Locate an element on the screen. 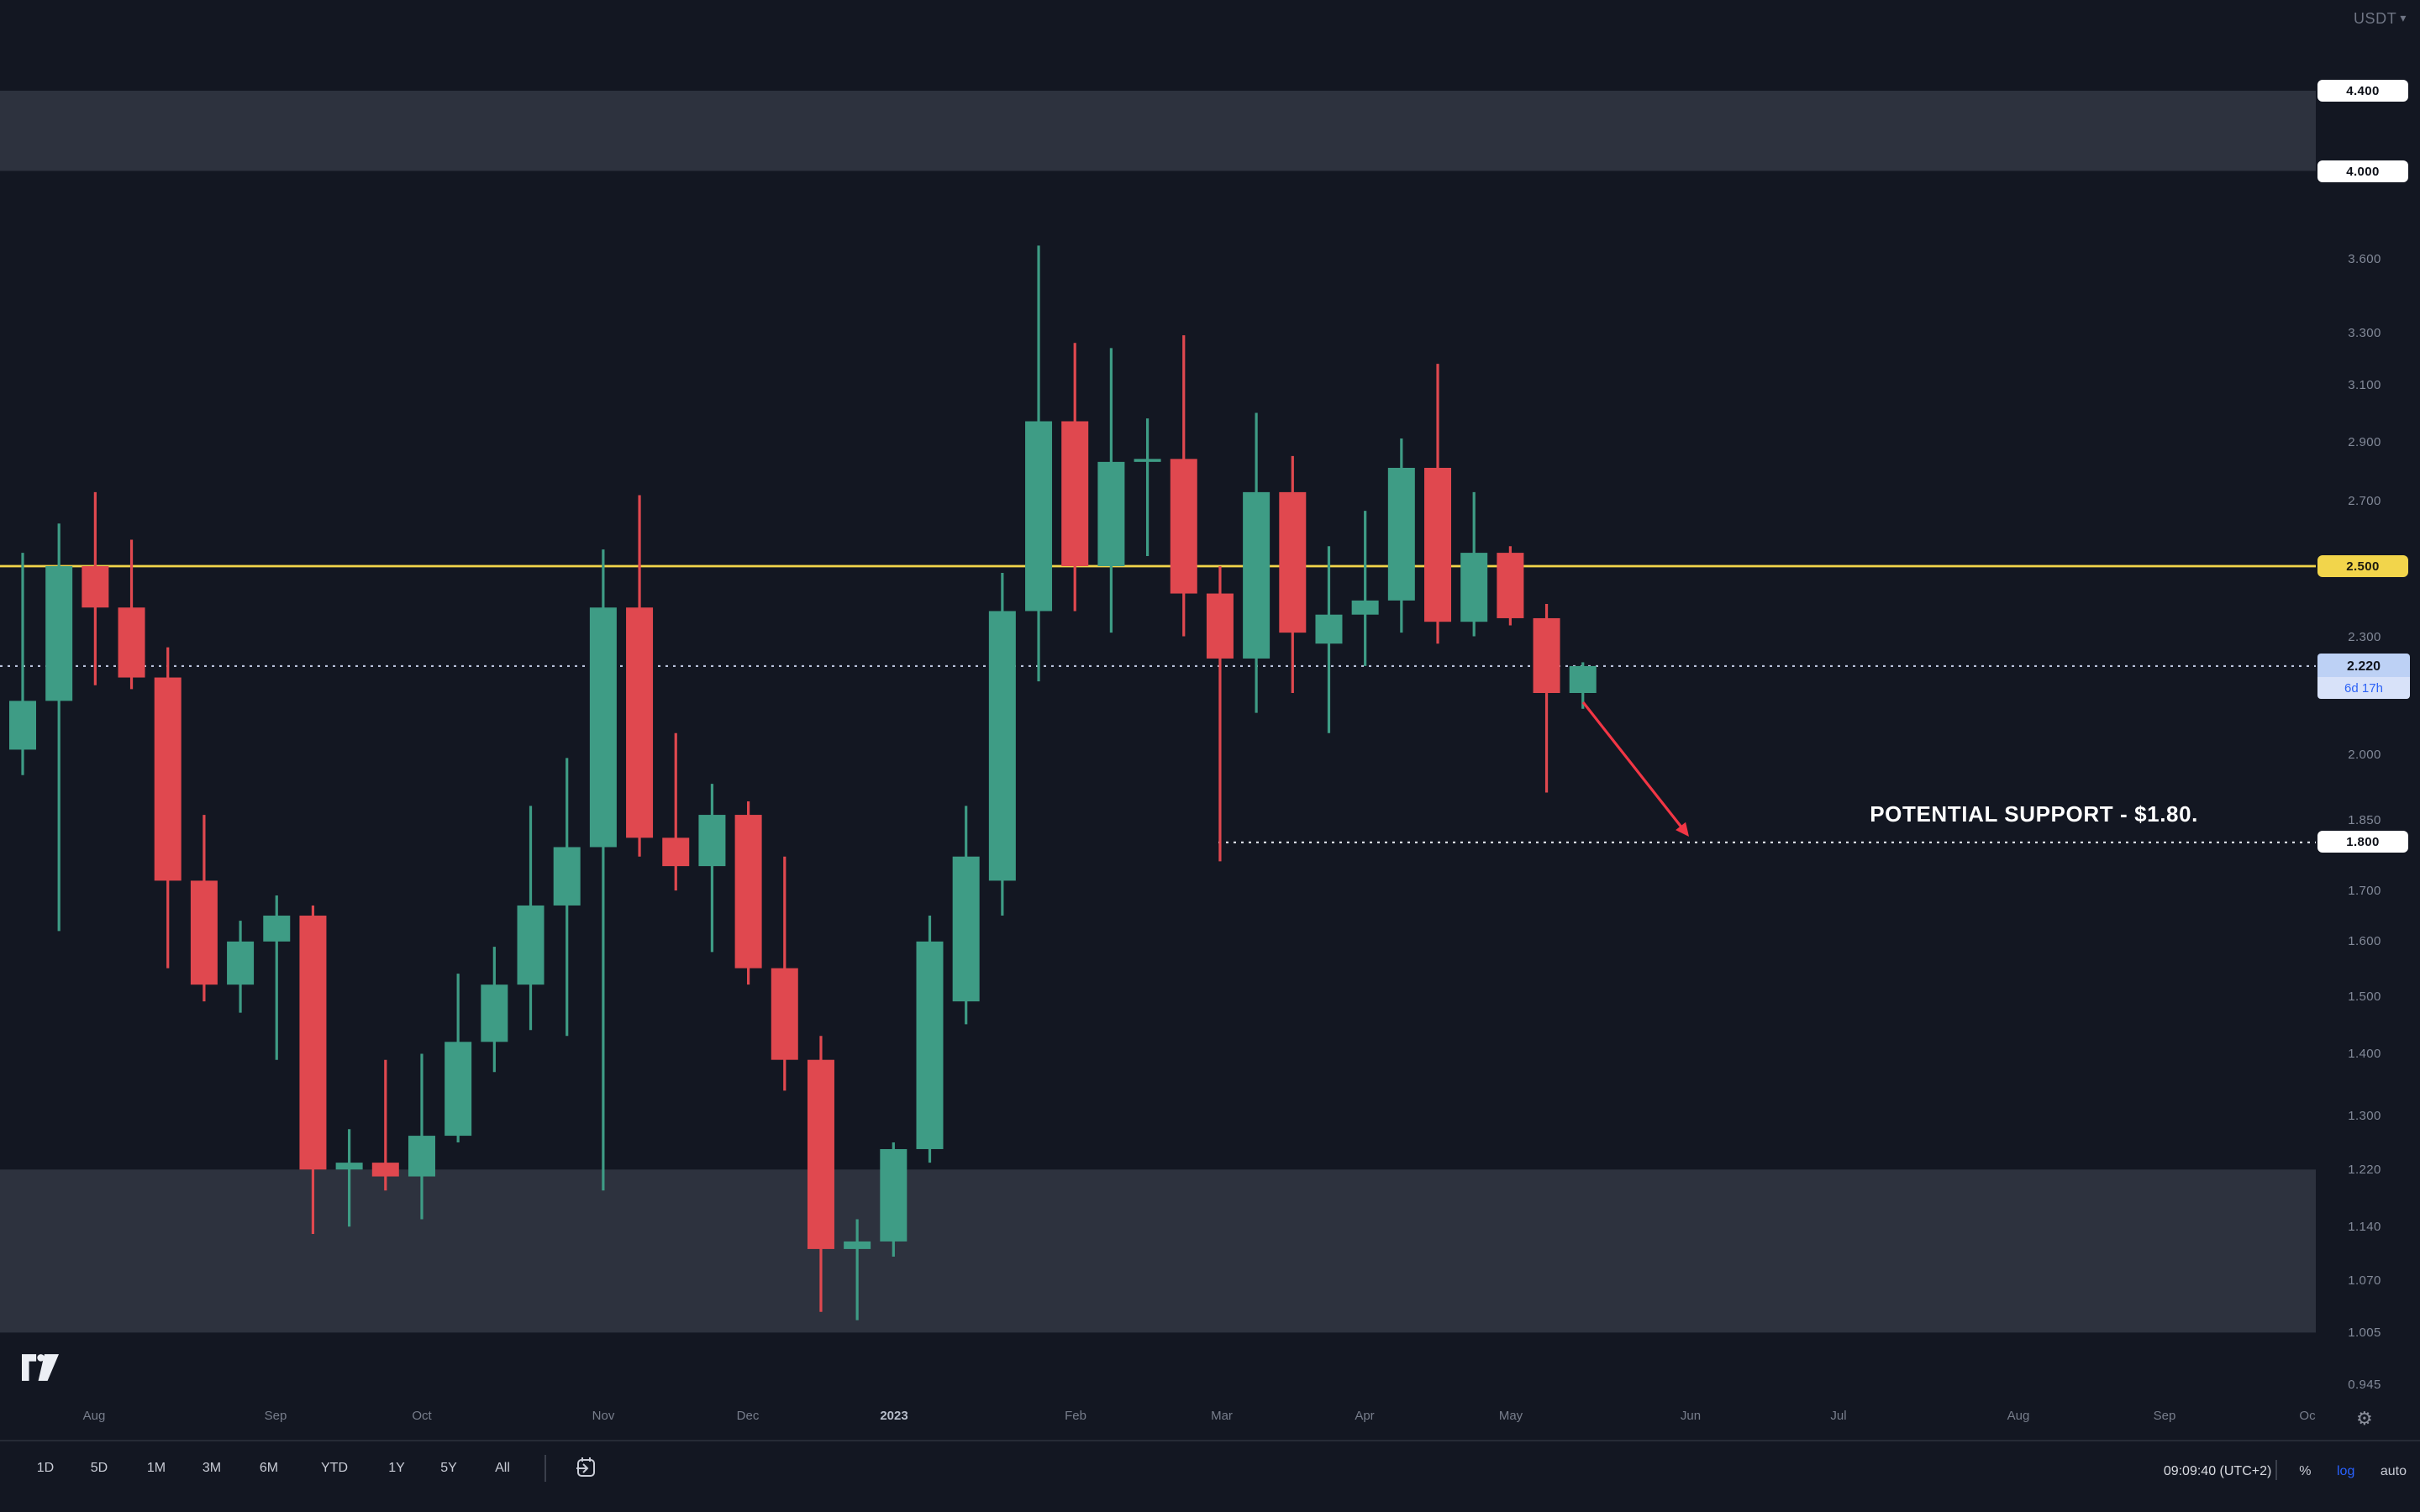 The height and width of the screenshot is (1512, 2420). time-tick-Feb: Feb is located at coordinates (1075, 1415).